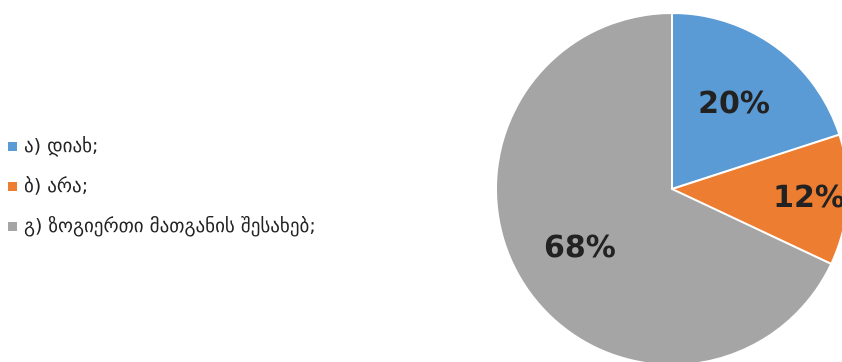 This screenshot has height=362, width=842. Describe the element at coordinates (12, 186) in the screenshot. I see `legend-swatch-no` at that location.